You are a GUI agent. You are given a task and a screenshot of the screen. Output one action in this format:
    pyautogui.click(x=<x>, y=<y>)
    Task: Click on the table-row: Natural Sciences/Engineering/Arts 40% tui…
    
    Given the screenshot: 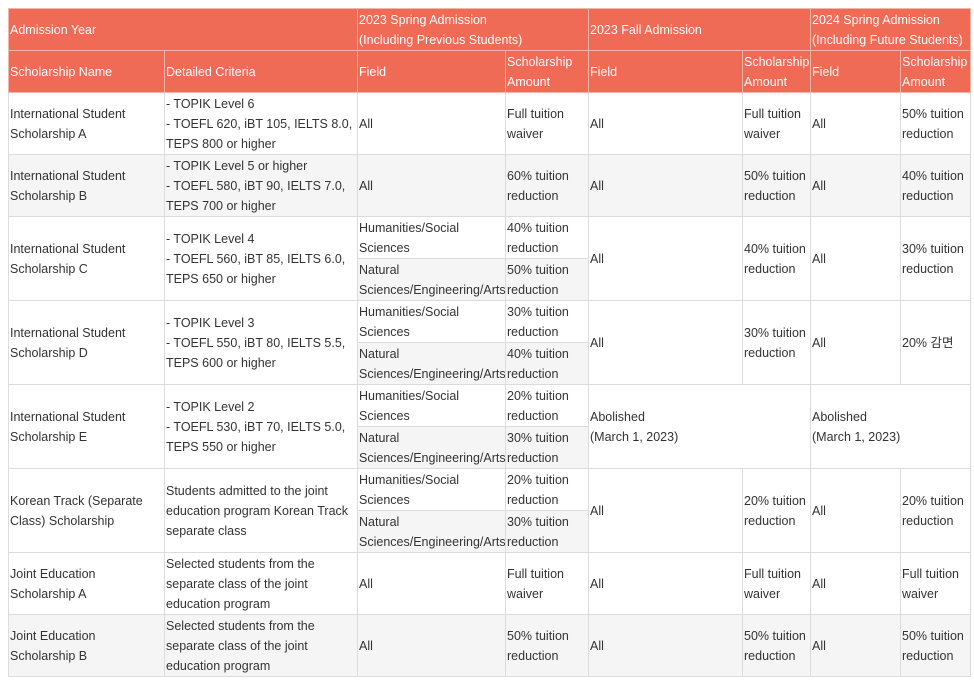 What is the action you would take?
    pyautogui.click(x=490, y=363)
    